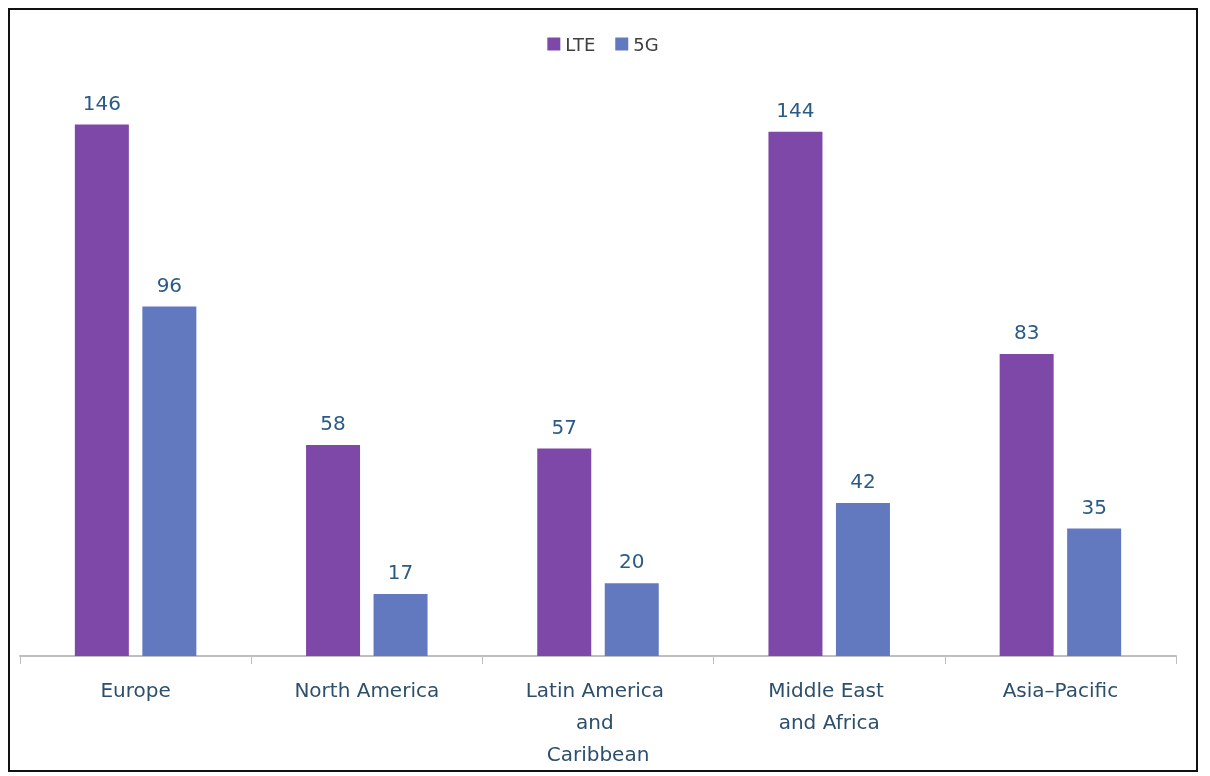 The width and height of the screenshot is (1210, 776). Describe the element at coordinates (101, 102) in the screenshot. I see `data-label: 146` at that location.